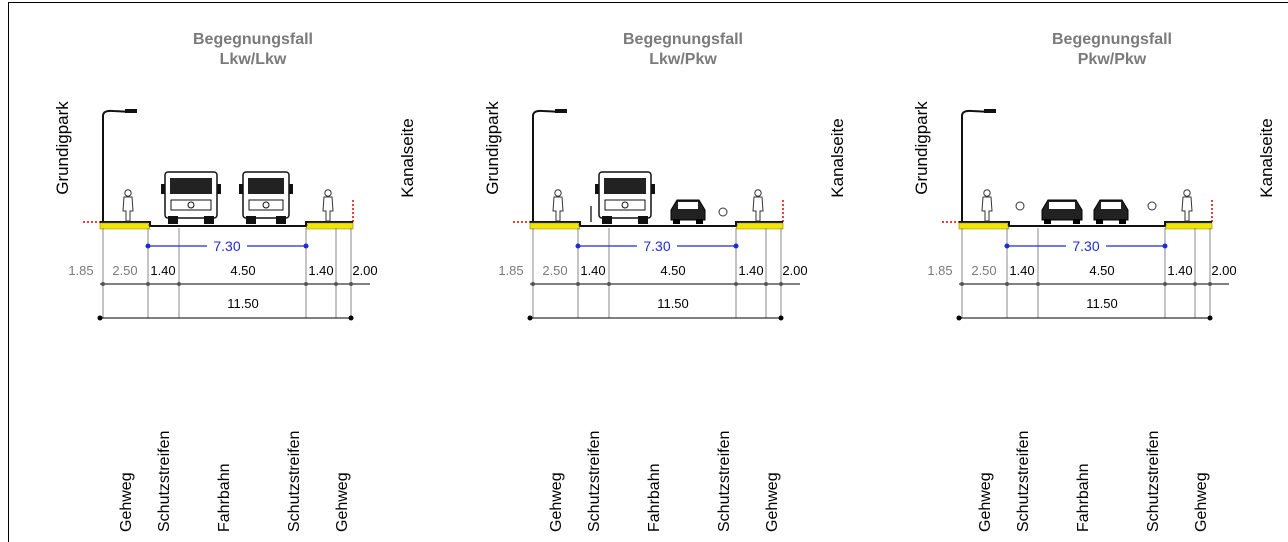  I want to click on right-side-label: Kanalseite, so click(1266, 157).